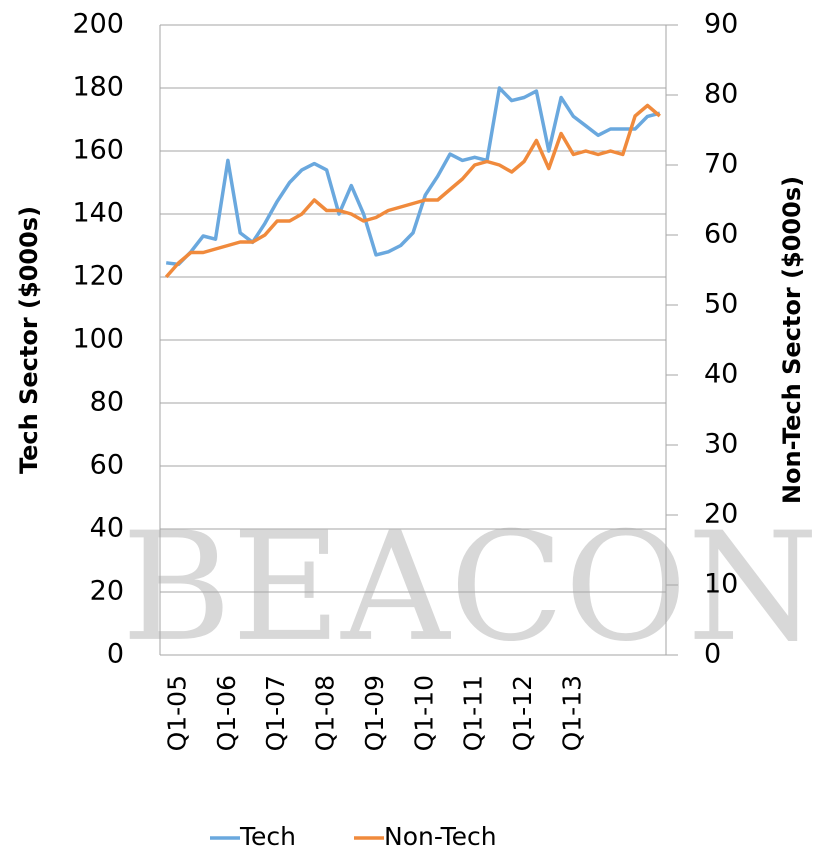  Describe the element at coordinates (98, 150) in the screenshot. I see `y-tick-label: 160` at that location.